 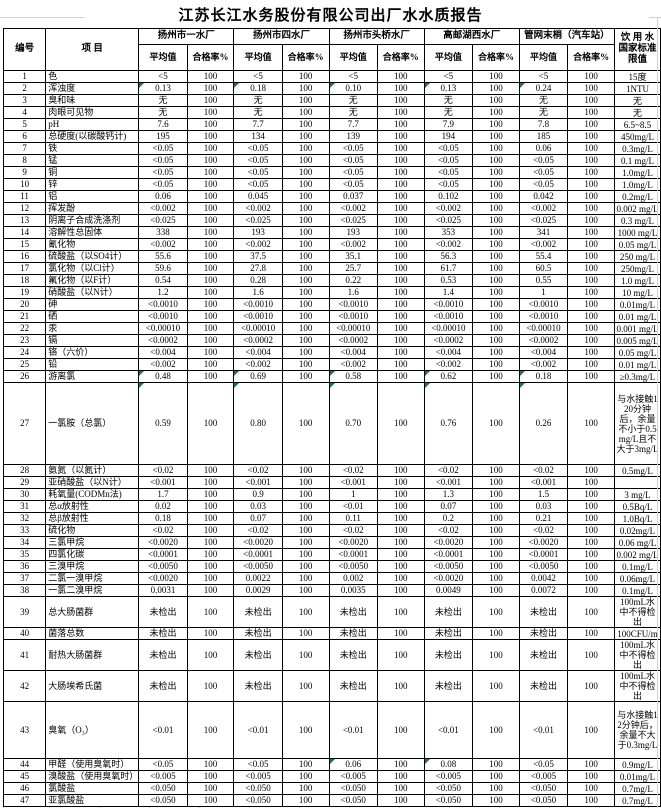 I want to click on average-value-cell: <0.01, so click(x=353, y=730).